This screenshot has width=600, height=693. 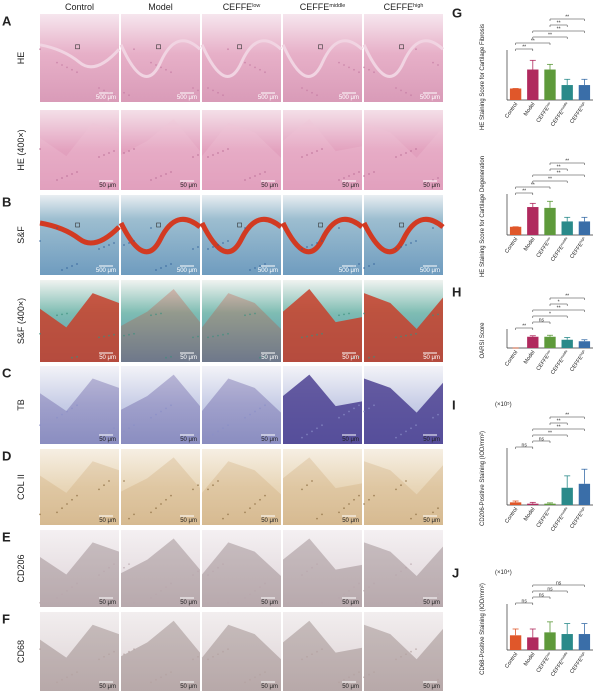 I want to click on inset-box, so click(x=158, y=47).